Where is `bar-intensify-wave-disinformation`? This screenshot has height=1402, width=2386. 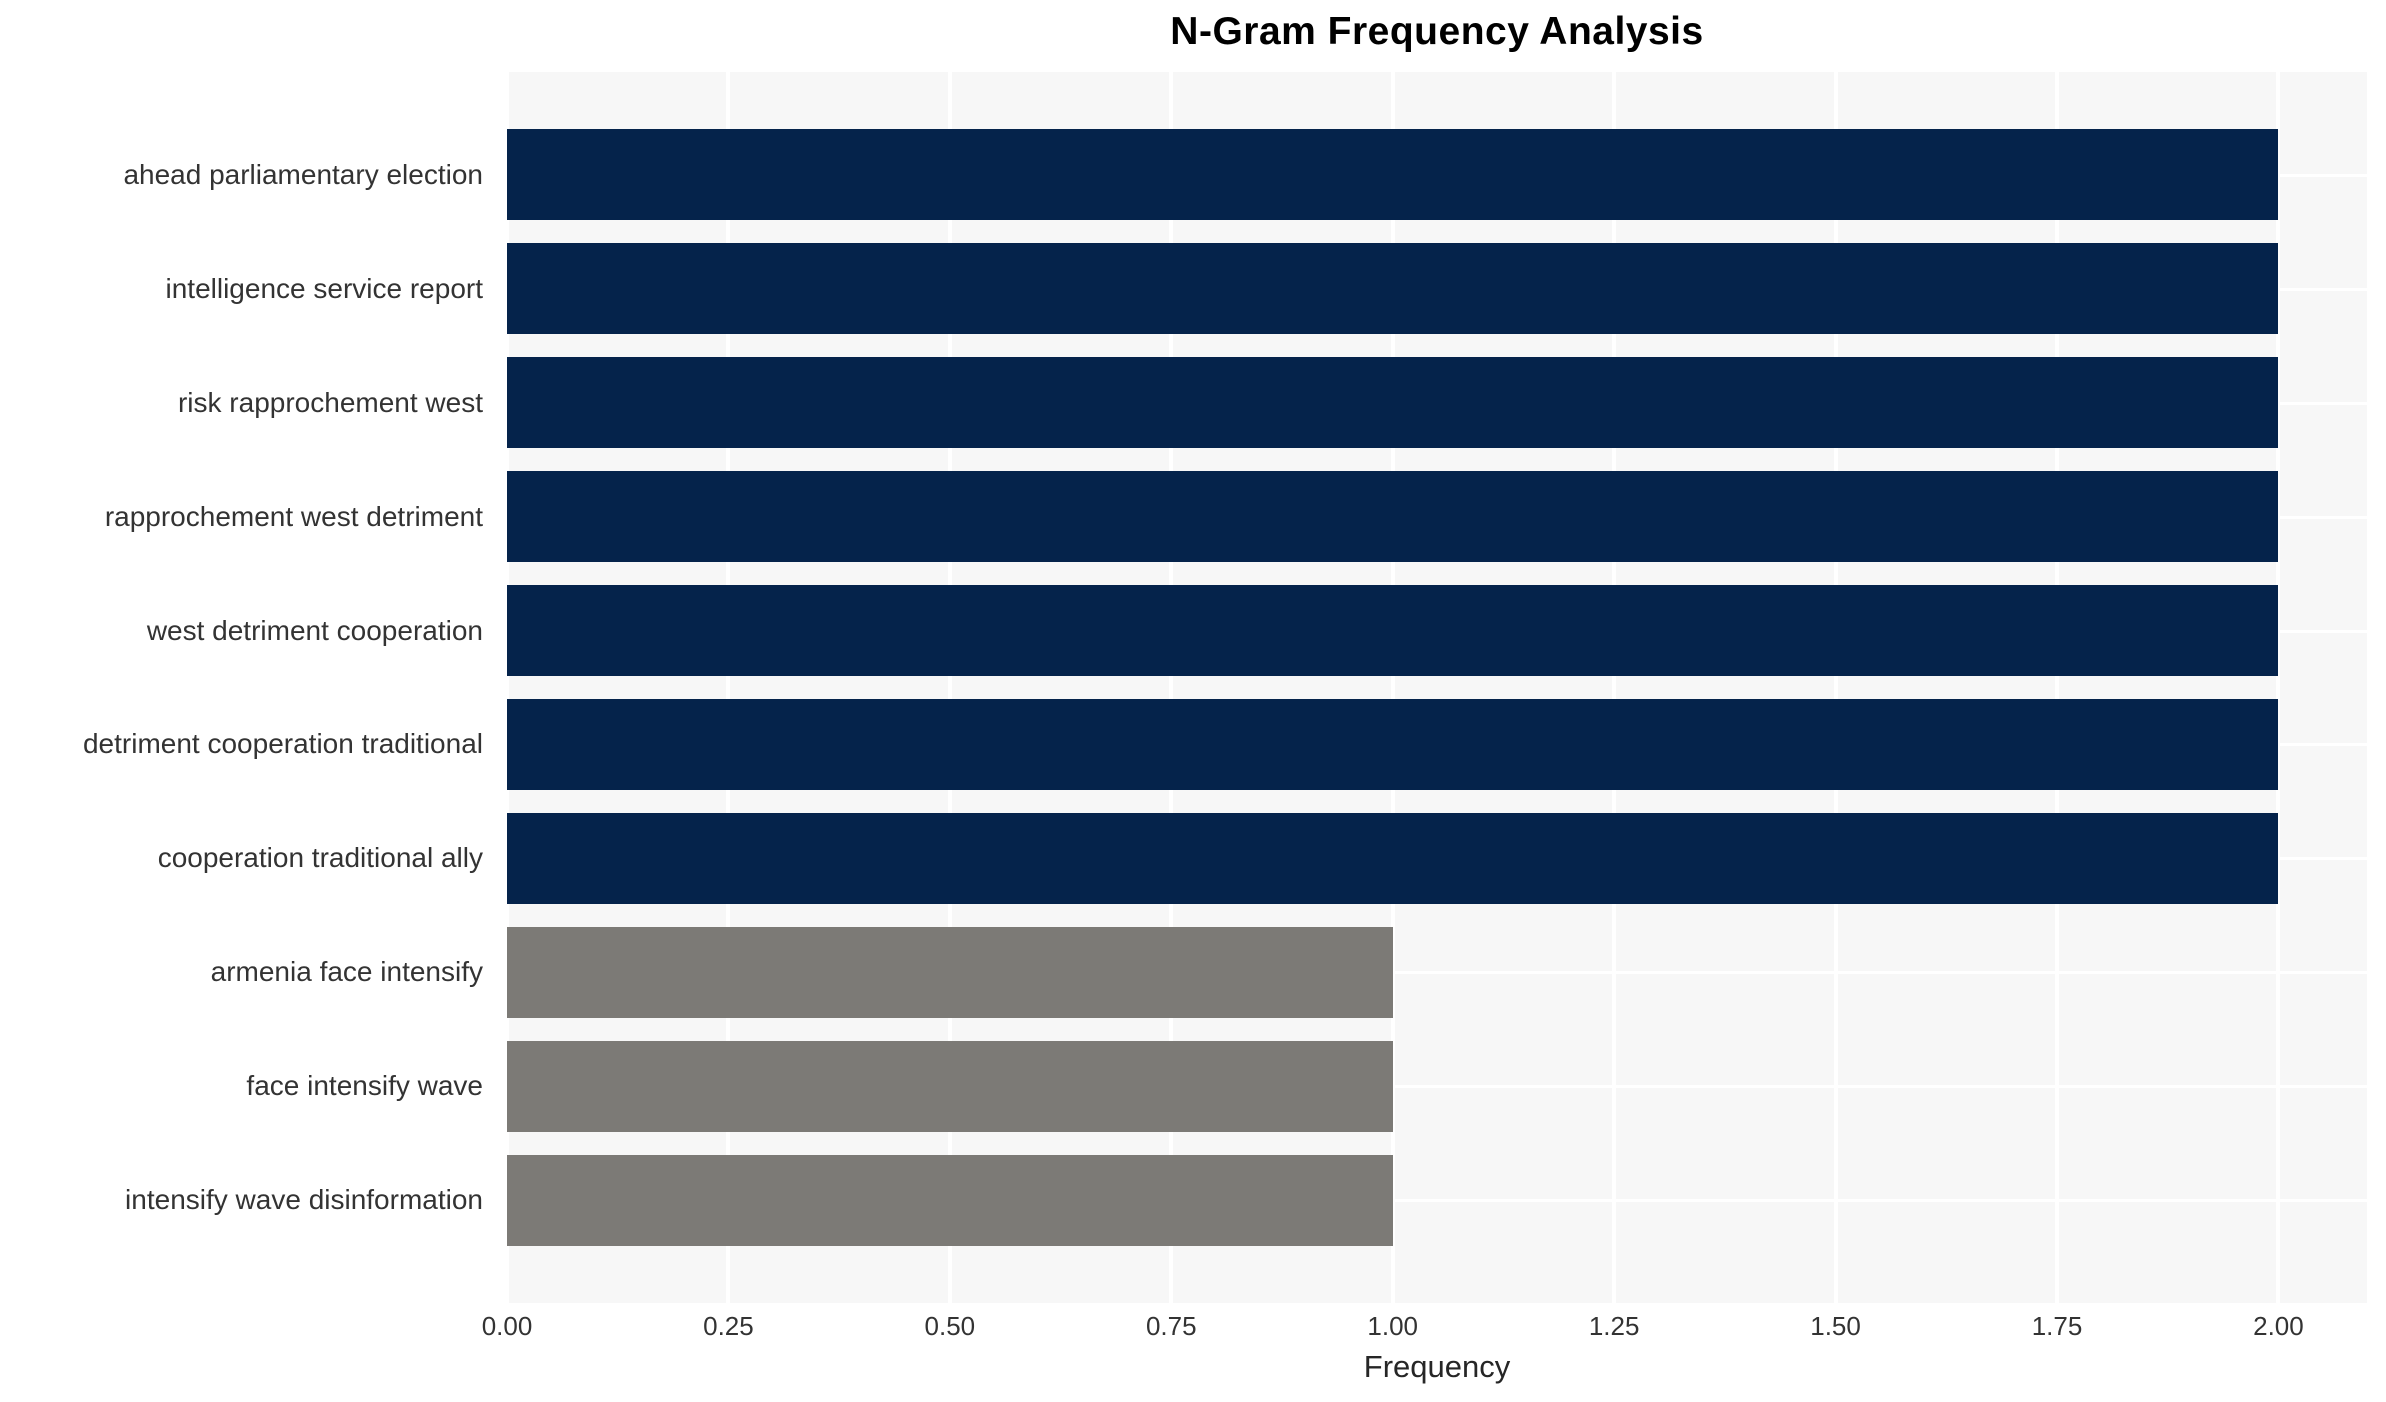
bar-intensify-wave-disinformation is located at coordinates (950, 1200).